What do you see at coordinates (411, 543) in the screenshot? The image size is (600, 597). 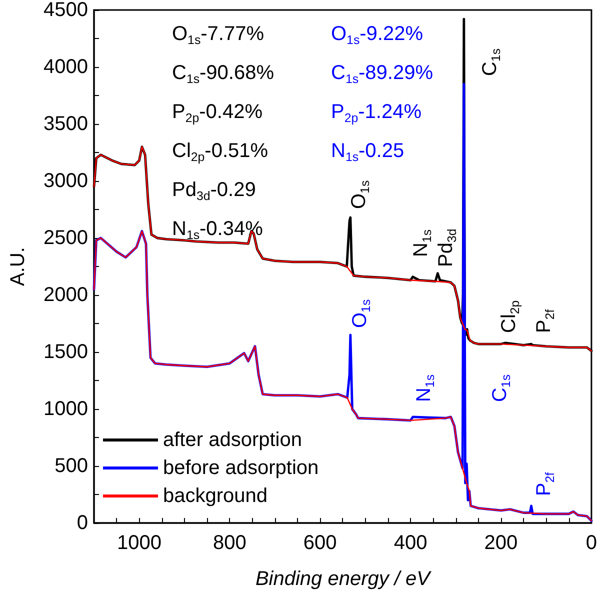 I see `x-tick-label: 400` at bounding box center [411, 543].